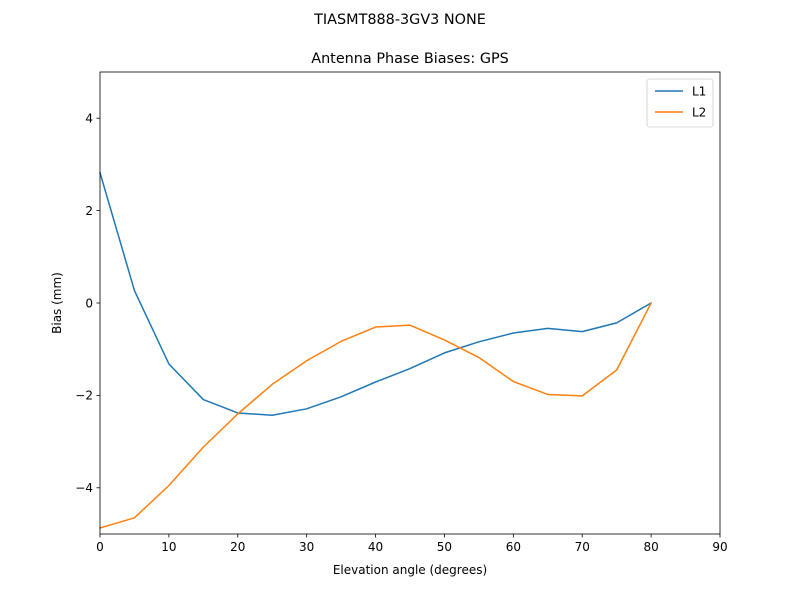 The height and width of the screenshot is (600, 800). Describe the element at coordinates (410, 570) in the screenshot. I see `x-axis-label: Elevation angle (degrees)` at that location.